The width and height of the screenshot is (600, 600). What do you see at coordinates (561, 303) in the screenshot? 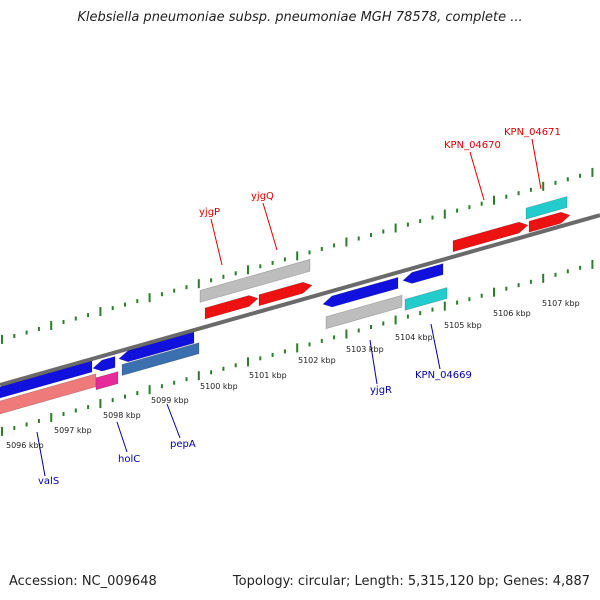
I see `kbp-label-5107: 5107 kbp` at bounding box center [561, 303].